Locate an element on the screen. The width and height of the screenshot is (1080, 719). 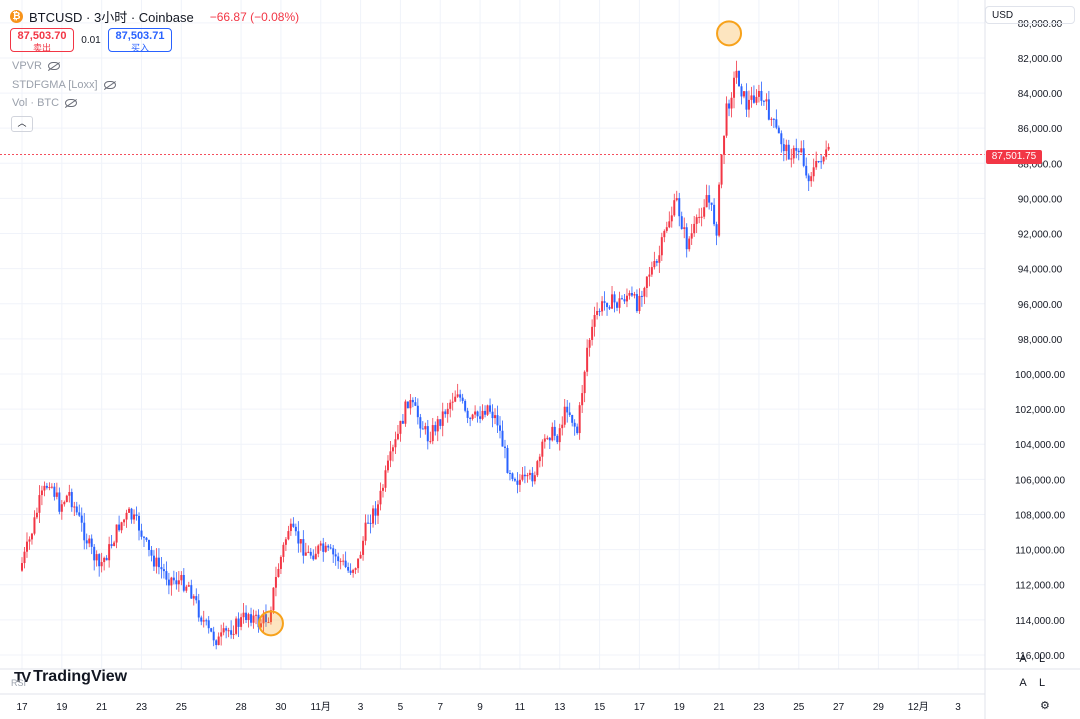
price-tick-label: 106,000.00 is located at coordinates (1040, 480).